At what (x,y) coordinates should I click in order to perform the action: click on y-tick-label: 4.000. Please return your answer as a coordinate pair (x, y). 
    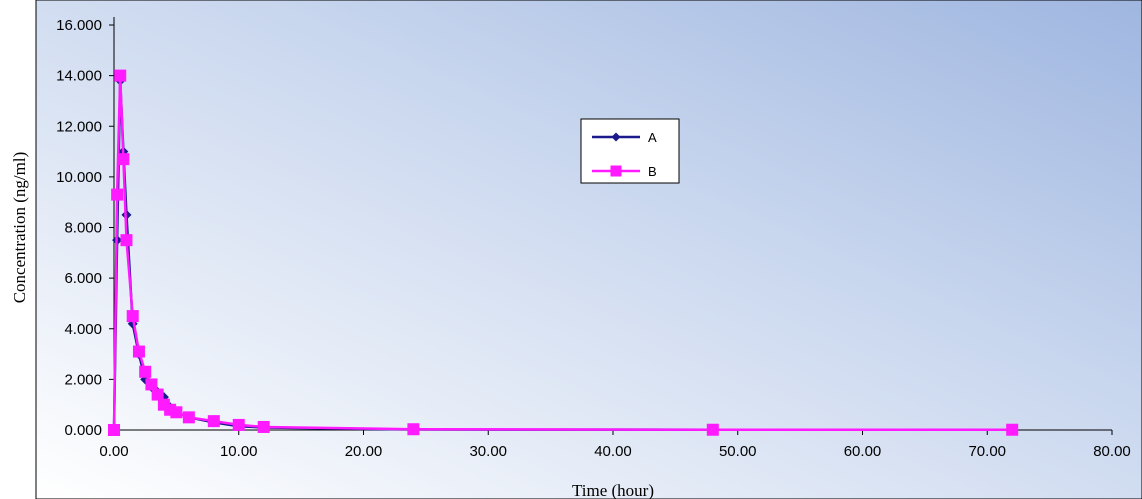
    Looking at the image, I should click on (83, 329).